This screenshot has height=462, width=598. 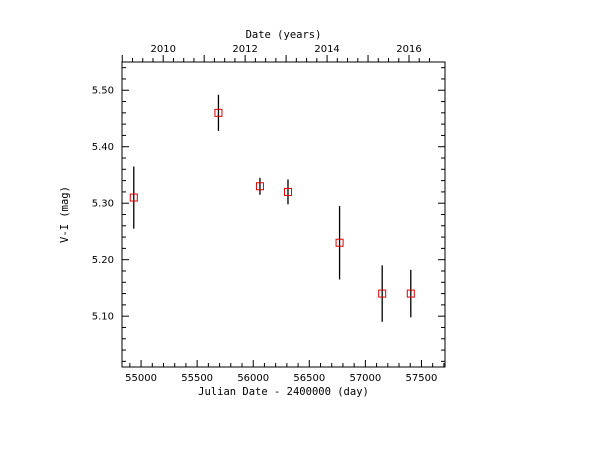 What do you see at coordinates (365, 378) in the screenshot?
I see `x-tick-label: 57000` at bounding box center [365, 378].